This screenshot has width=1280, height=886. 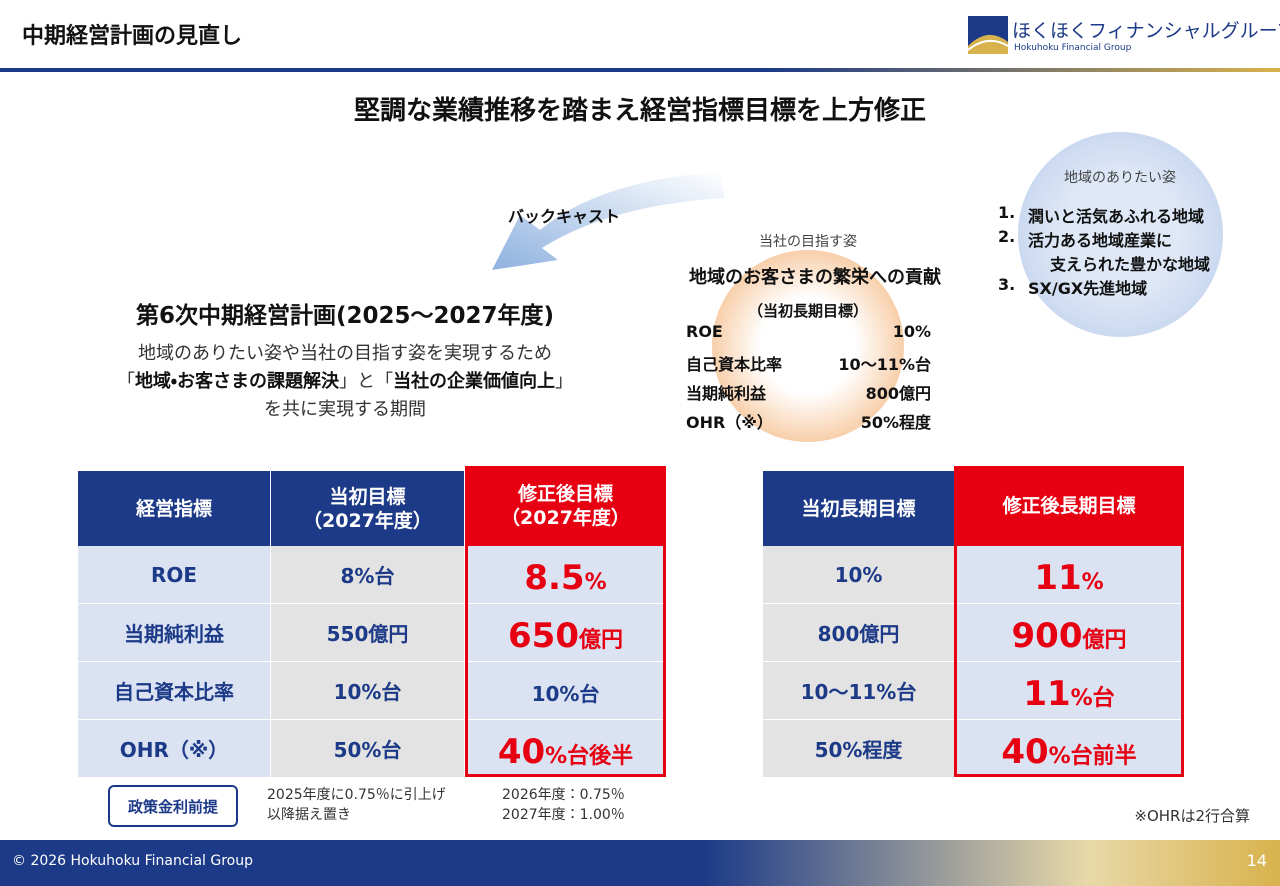 What do you see at coordinates (237, 381) in the screenshot?
I see `text: 地域・お客さまの課題解決` at bounding box center [237, 381].